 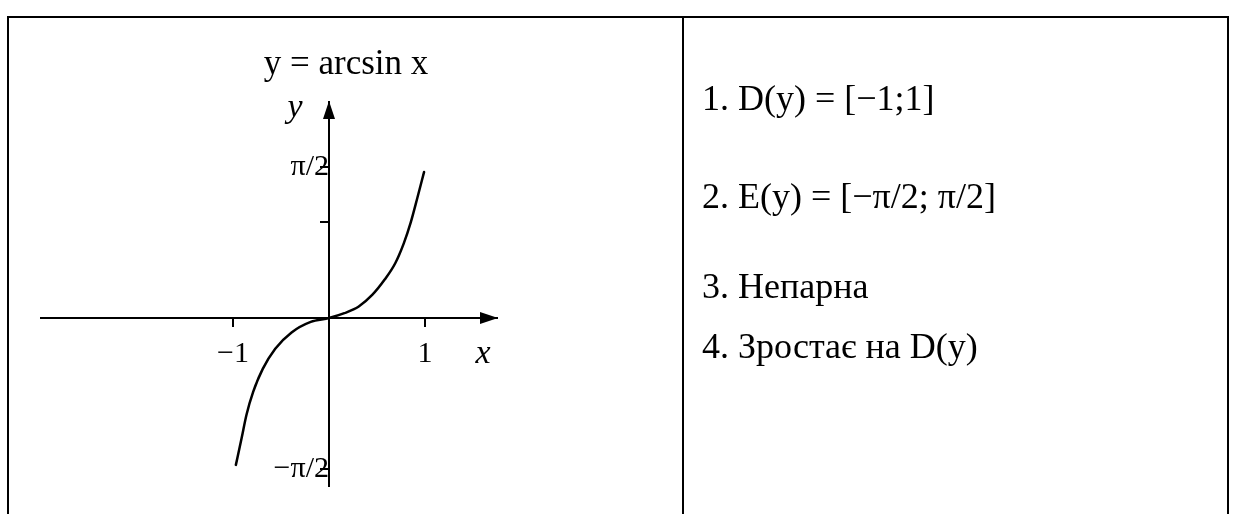 I want to click on text: 2. E(y) = [−π/2; π/2], so click(x=849, y=196).